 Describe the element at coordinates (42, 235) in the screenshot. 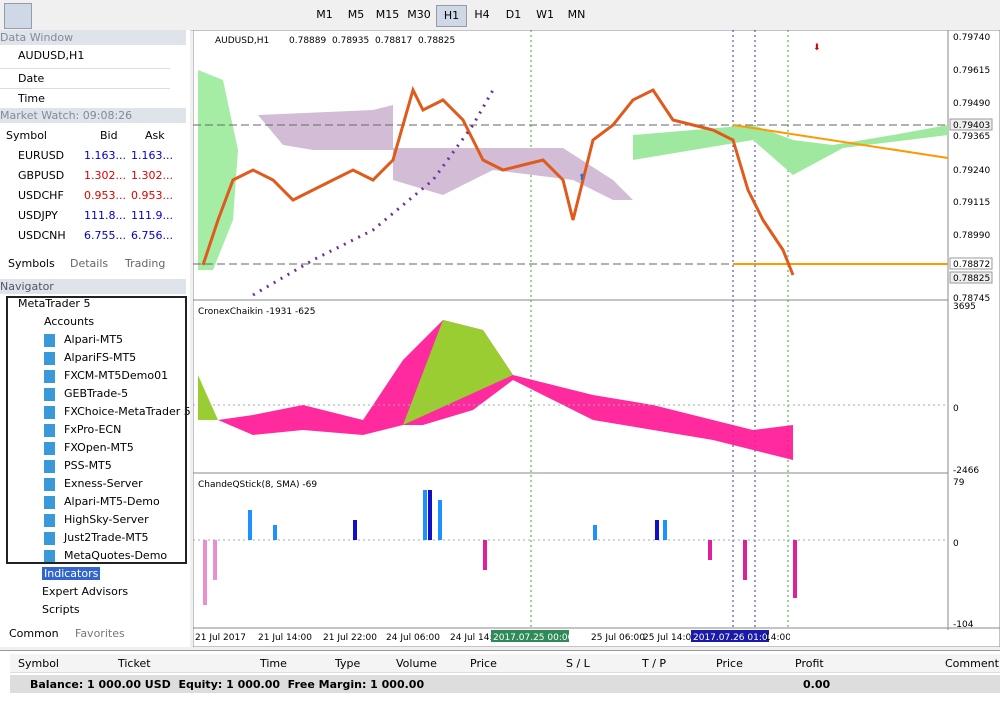

I see `symbol-name: USDCNH` at that location.